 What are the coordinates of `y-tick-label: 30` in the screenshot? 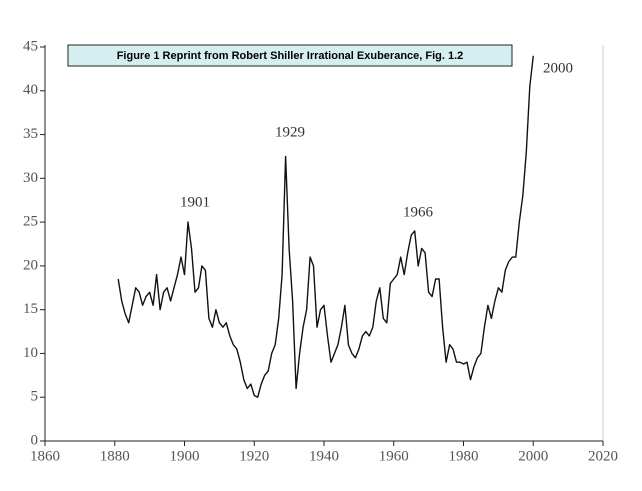 It's located at (30, 178).